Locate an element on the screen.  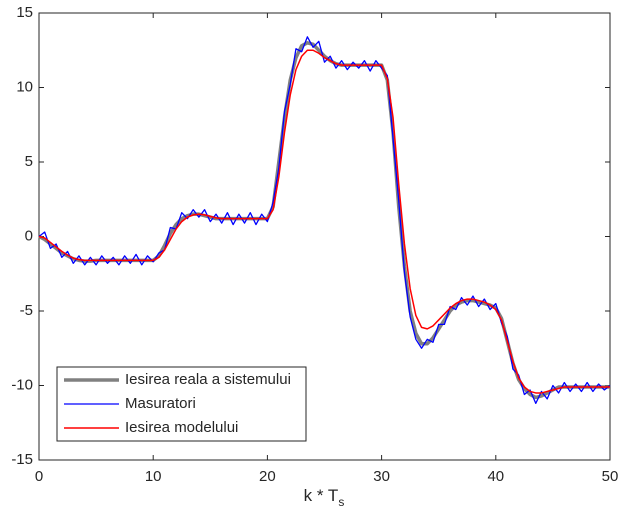
legend-label: Iesirea modelului is located at coordinates (181, 427).